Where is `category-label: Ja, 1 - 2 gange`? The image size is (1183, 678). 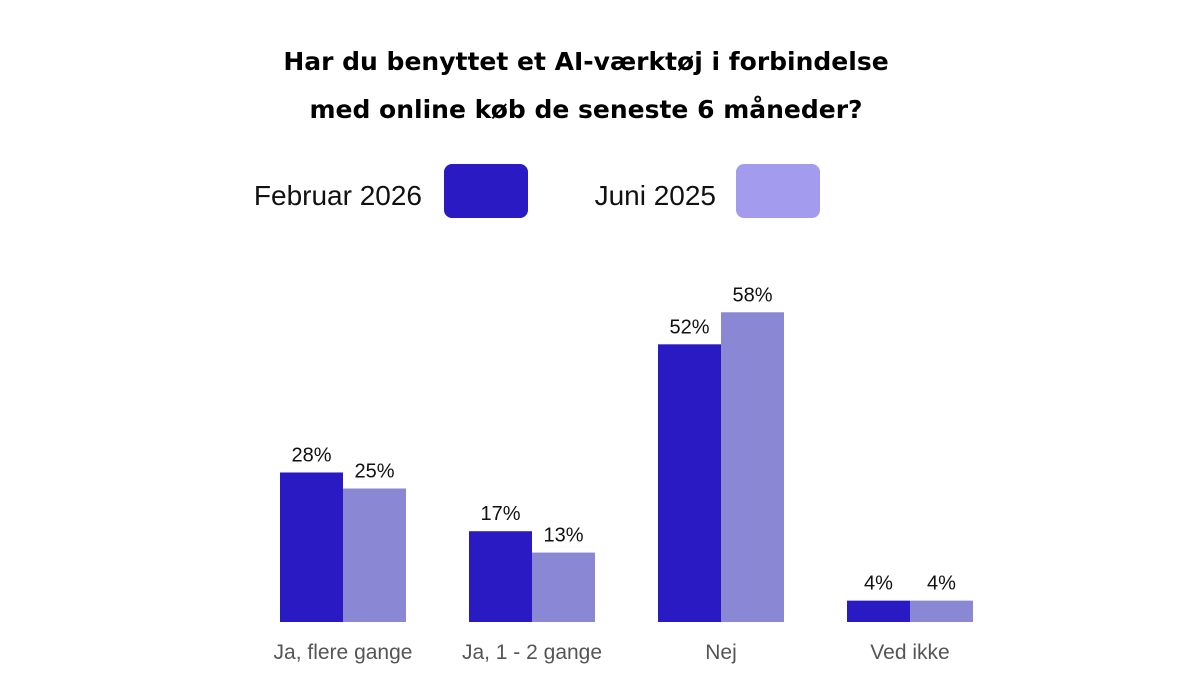 category-label: Ja, 1 - 2 gange is located at coordinates (532, 652).